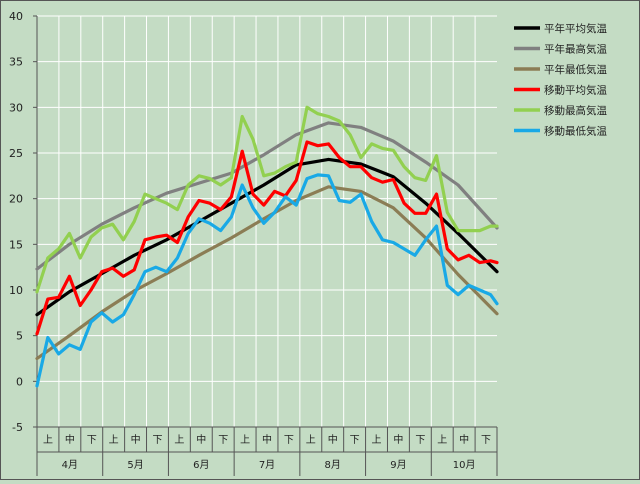 The width and height of the screenshot is (640, 484). Describe the element at coordinates (575, 90) in the screenshot. I see `legend-label-4: 移動平均気温` at that location.